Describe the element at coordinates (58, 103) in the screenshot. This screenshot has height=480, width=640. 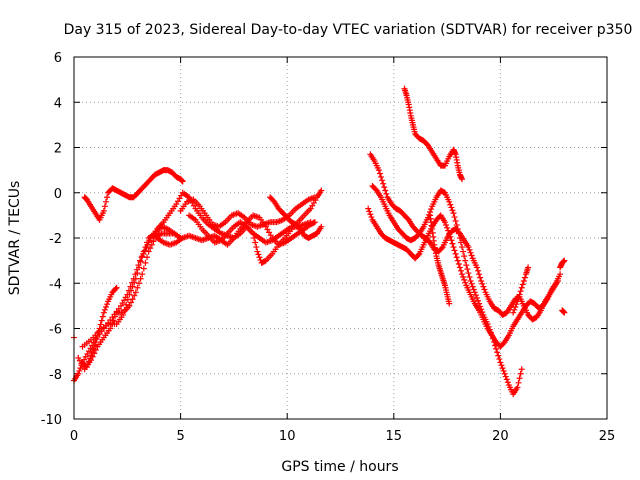
I see `y-tick-label: 4` at that location.